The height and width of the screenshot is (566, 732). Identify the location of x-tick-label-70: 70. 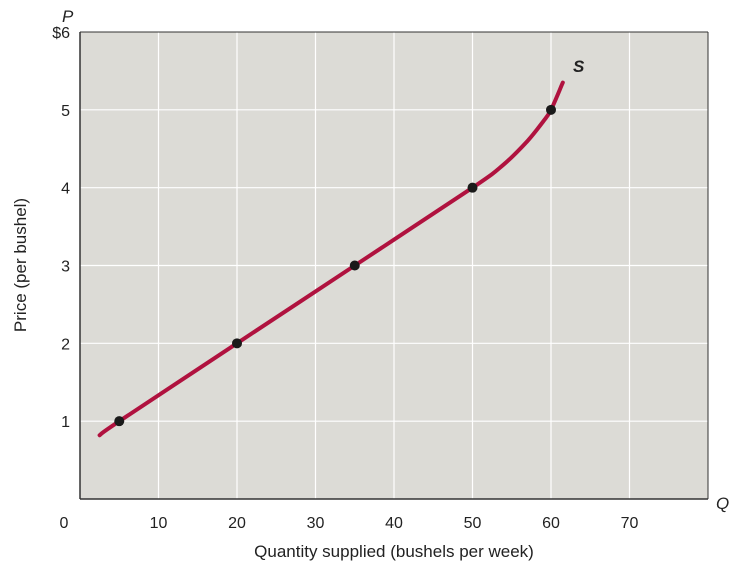
(630, 523).